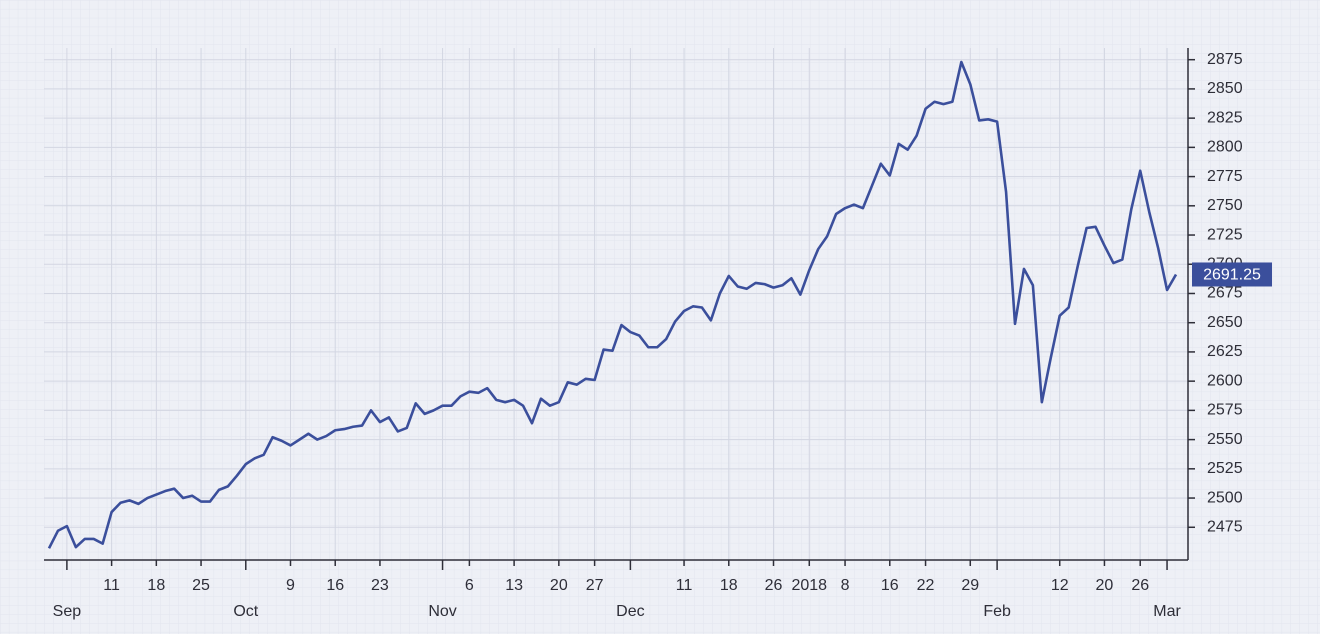 The height and width of the screenshot is (634, 1320). Describe the element at coordinates (1060, 585) in the screenshot. I see `x-tick-label: 12` at that location.